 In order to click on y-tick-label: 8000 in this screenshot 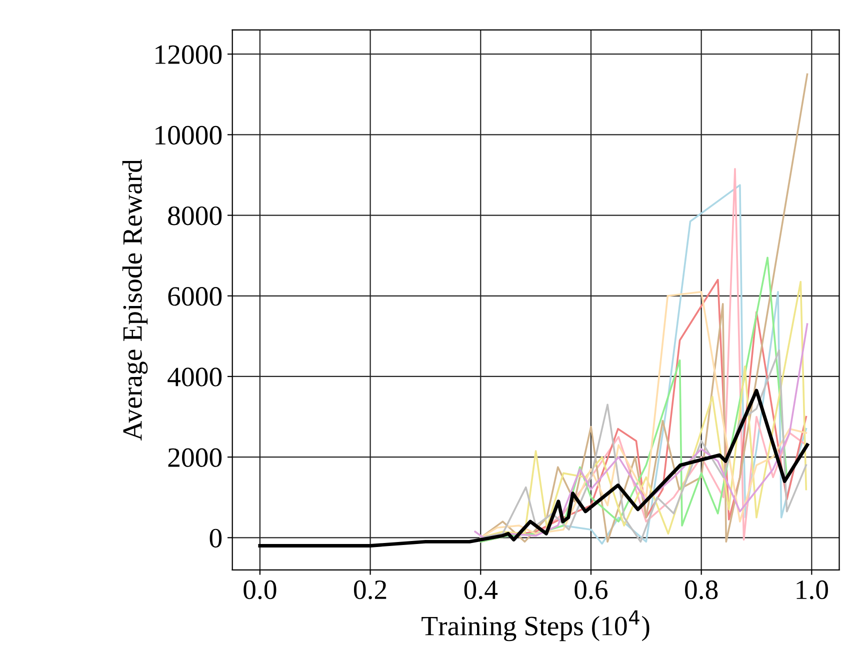, I will do `click(195, 216)`.